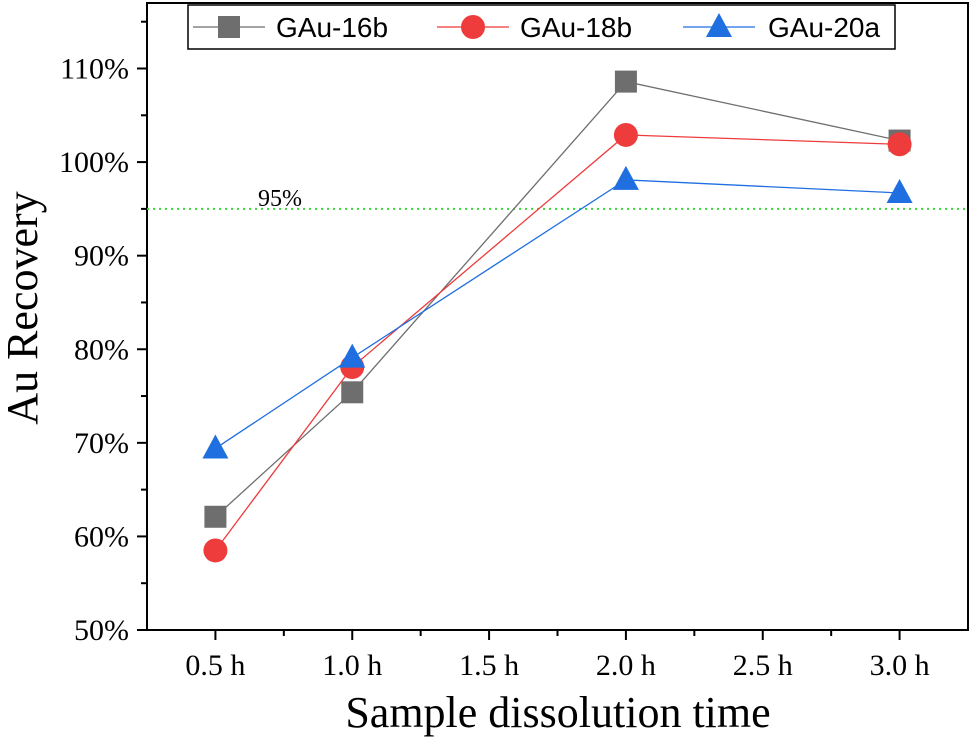 This screenshot has height=741, width=975. Describe the element at coordinates (101, 349) in the screenshot. I see `y-tick-label: 80%` at that location.